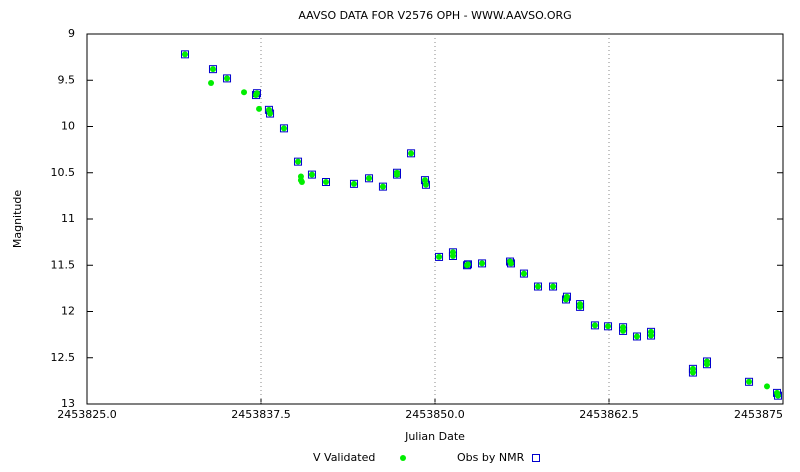 This screenshot has width=800, height=472. I want to click on x-tick-label: 2453850.0, so click(435, 414).